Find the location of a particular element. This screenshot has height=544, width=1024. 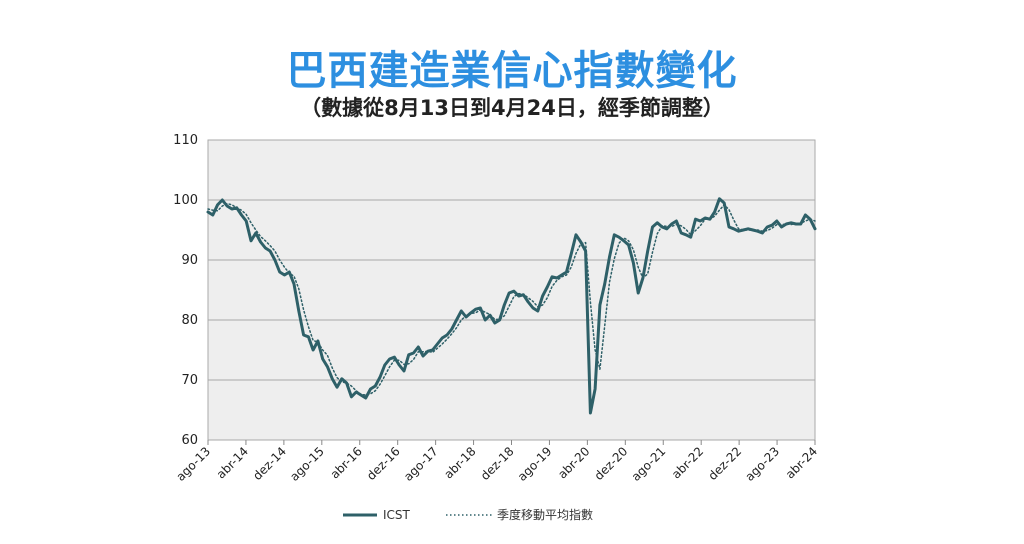

x-tick-label: ago-23 is located at coordinates (762, 464).